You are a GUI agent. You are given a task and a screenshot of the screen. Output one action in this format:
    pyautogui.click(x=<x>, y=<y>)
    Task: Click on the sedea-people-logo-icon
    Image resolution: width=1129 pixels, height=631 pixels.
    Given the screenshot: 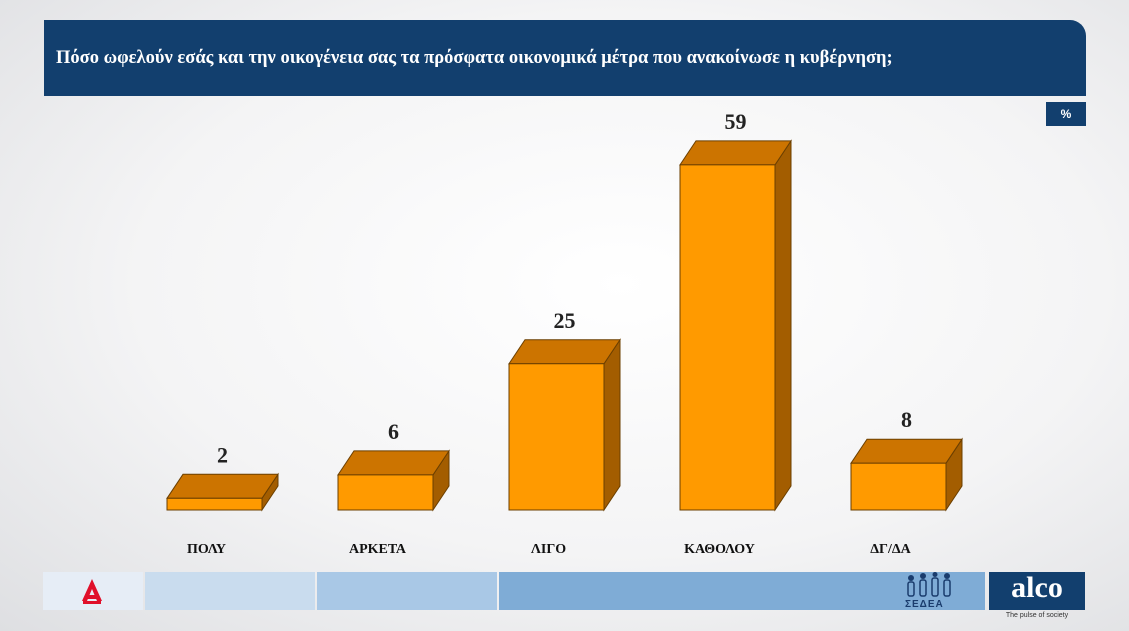 What is the action you would take?
    pyautogui.click(x=929, y=584)
    